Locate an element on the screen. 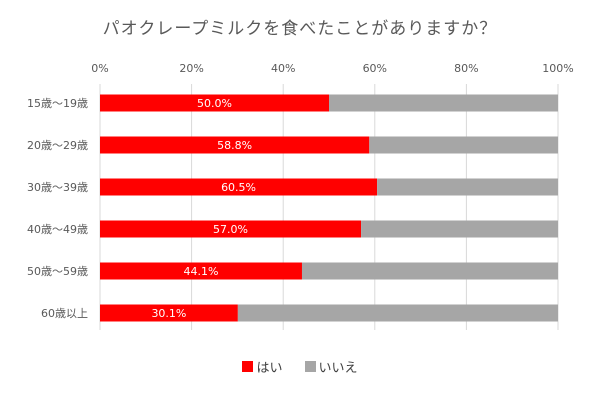 The image size is (600, 400). category-label: 60歳以上 is located at coordinates (64, 313).